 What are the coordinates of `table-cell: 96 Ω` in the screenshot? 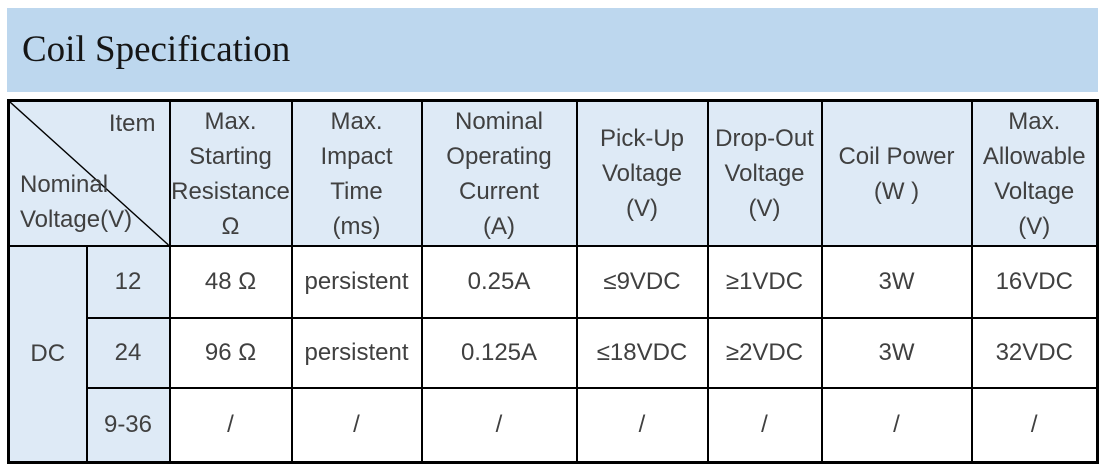 It's located at (230, 353).